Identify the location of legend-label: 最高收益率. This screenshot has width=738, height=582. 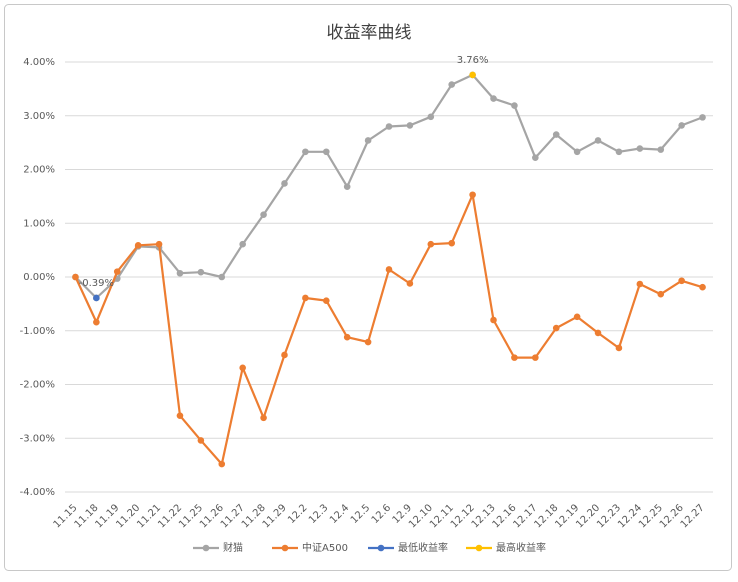
(521, 547).